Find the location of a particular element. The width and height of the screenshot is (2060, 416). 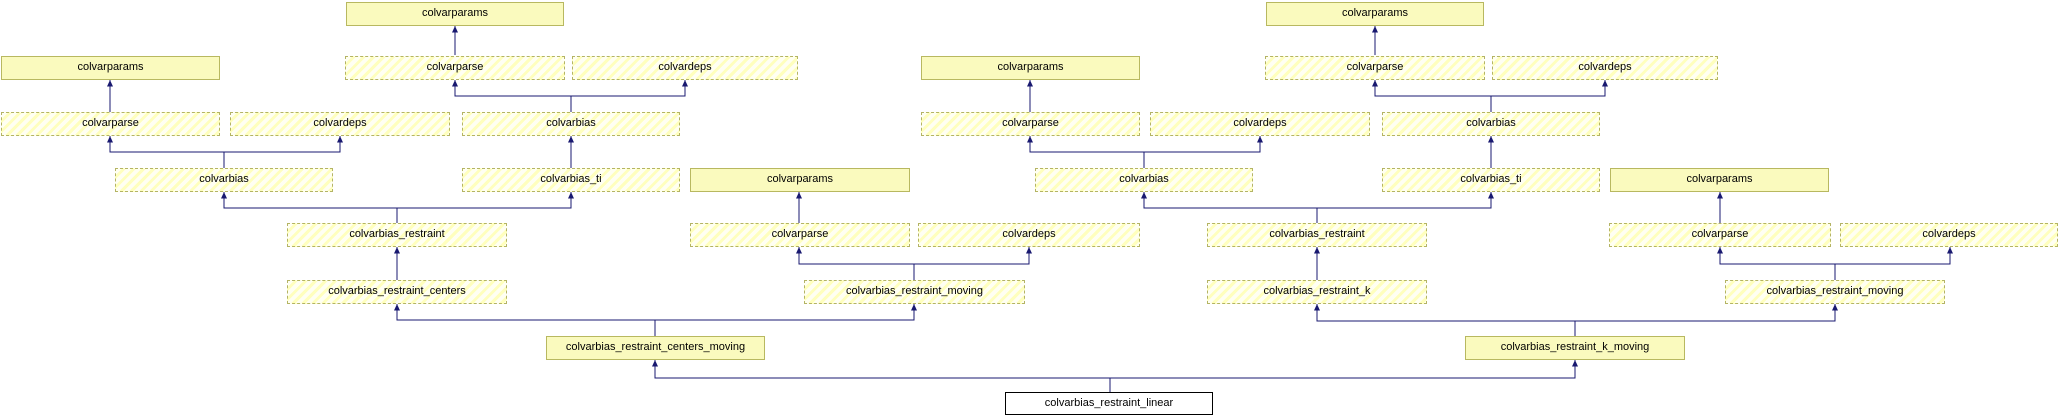

class-node-colvarbias-restraint-k: colvarbias_restraint_k is located at coordinates (1317, 292).